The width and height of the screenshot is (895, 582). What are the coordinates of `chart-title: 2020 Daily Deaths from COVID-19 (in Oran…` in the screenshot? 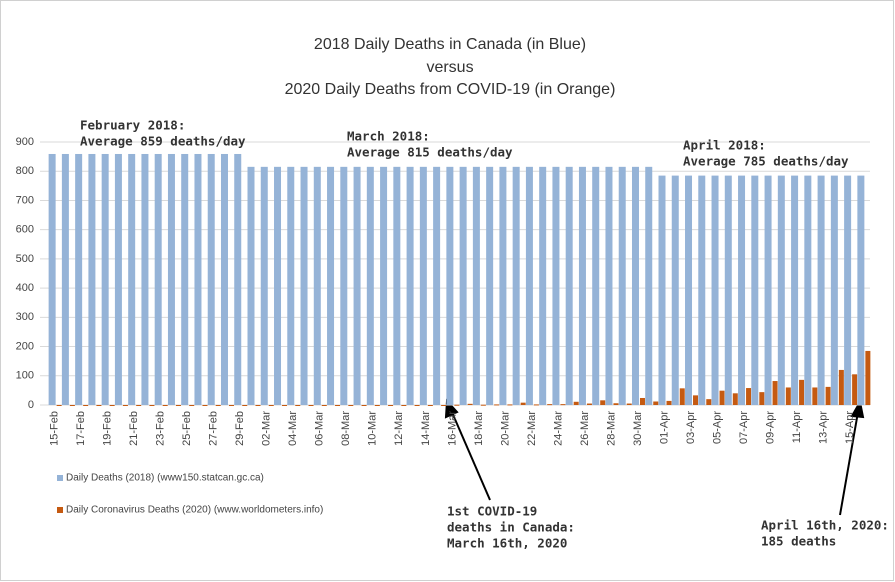 It's located at (450, 89).